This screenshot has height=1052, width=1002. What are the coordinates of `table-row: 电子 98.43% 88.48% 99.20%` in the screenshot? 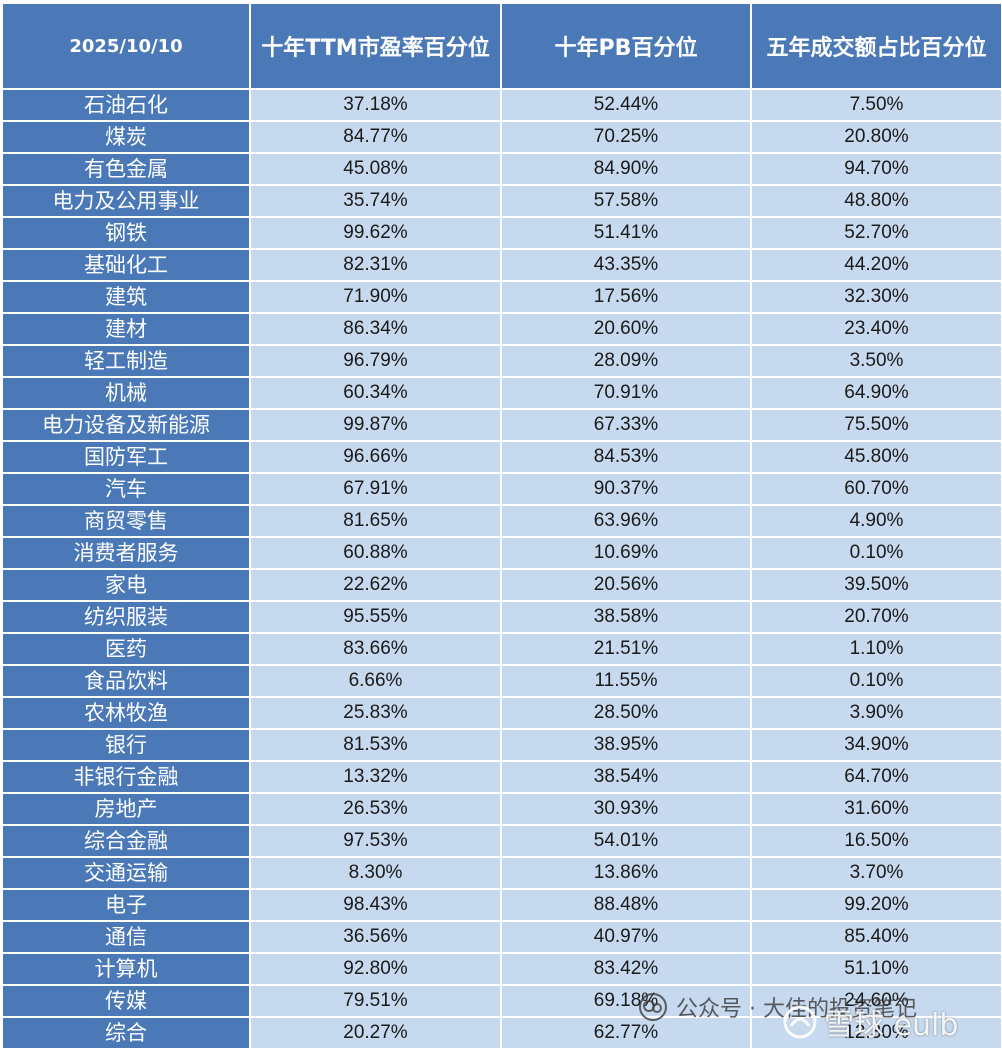 It's located at (501, 905).